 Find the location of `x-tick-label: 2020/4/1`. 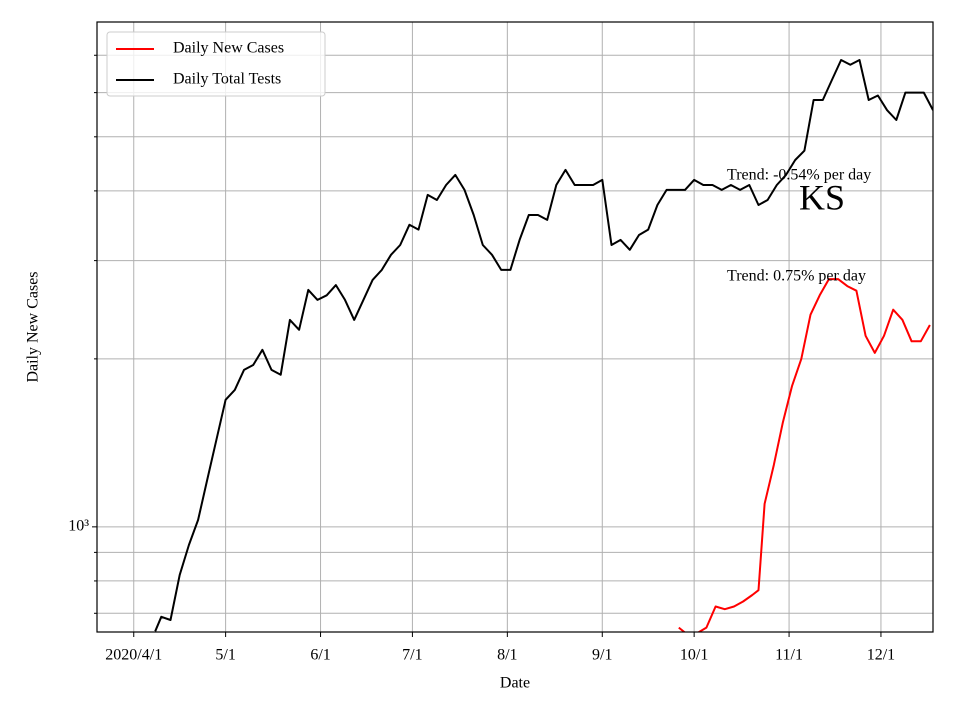

x-tick-label: 2020/4/1 is located at coordinates (133, 655).